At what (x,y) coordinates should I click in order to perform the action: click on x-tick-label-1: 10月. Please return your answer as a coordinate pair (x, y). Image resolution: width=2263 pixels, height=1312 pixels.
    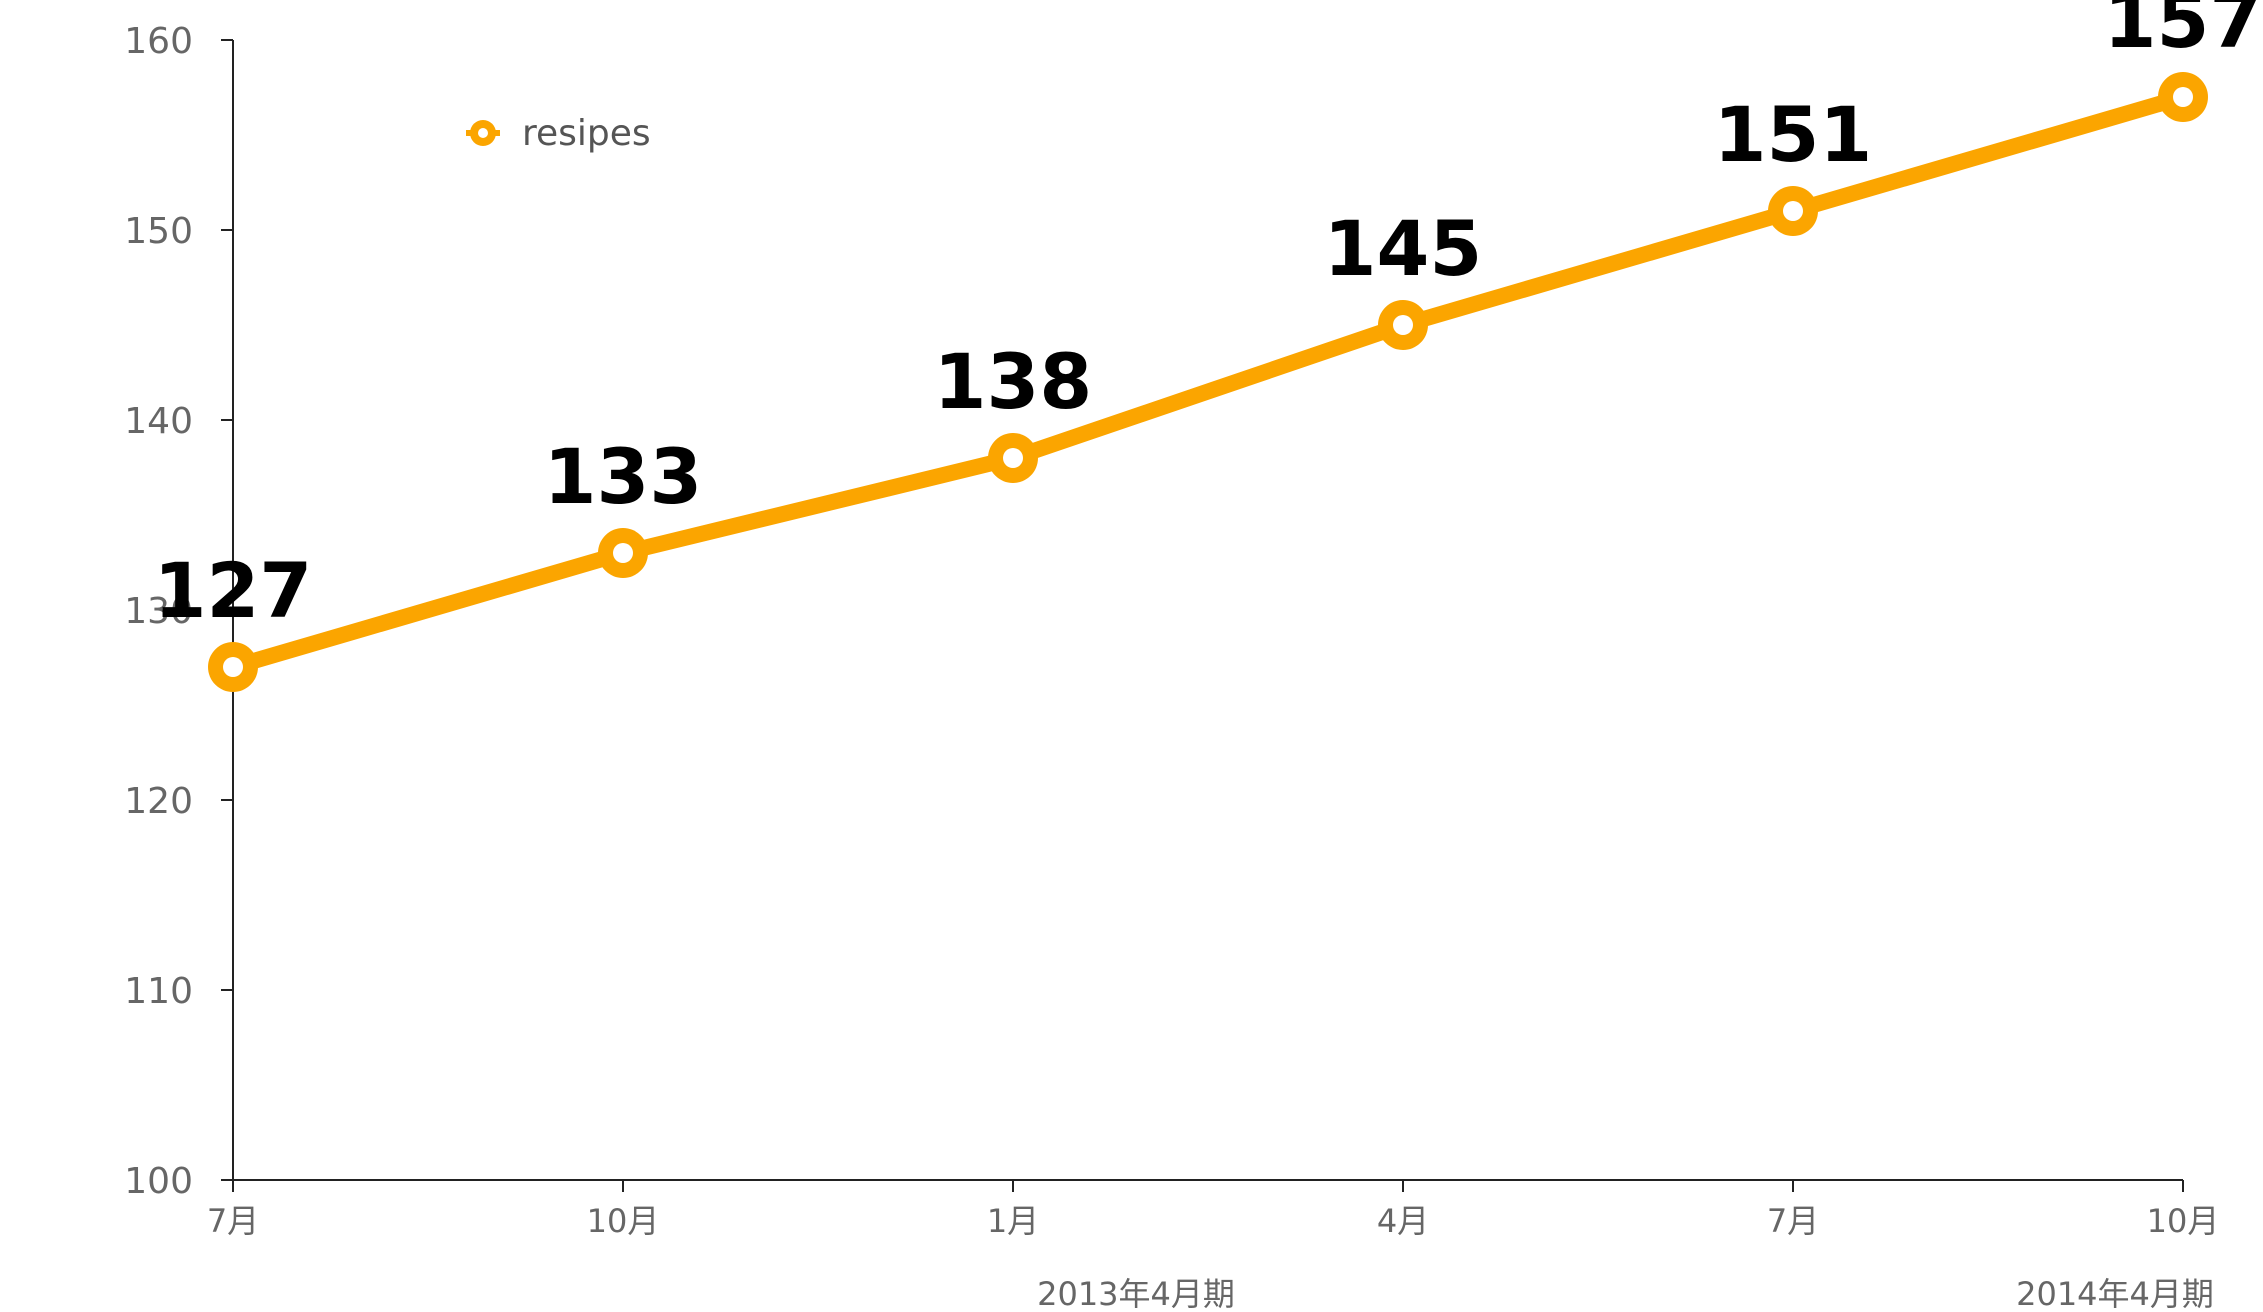
    Looking at the image, I should click on (623, 1221).